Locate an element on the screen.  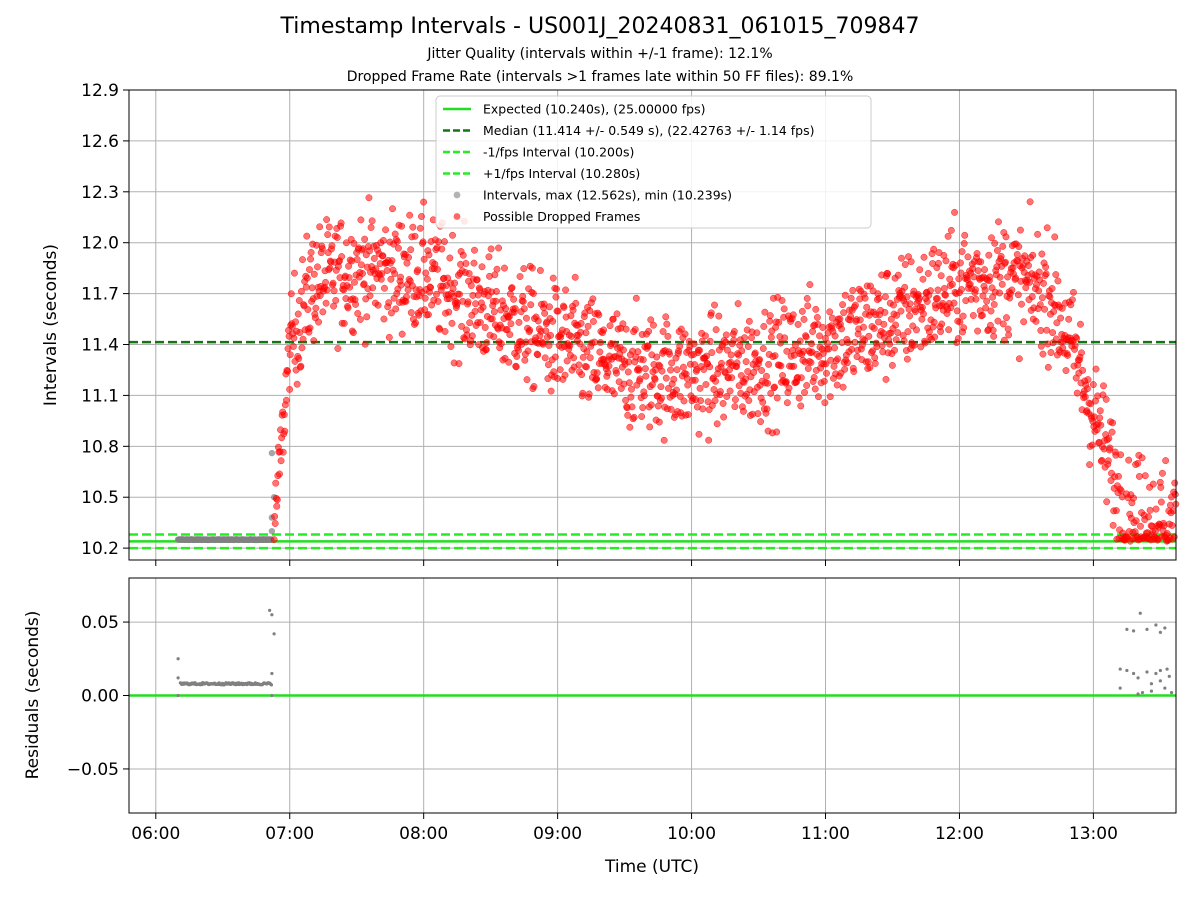
top-y-tick-label: 10.2 is located at coordinates (100, 549).